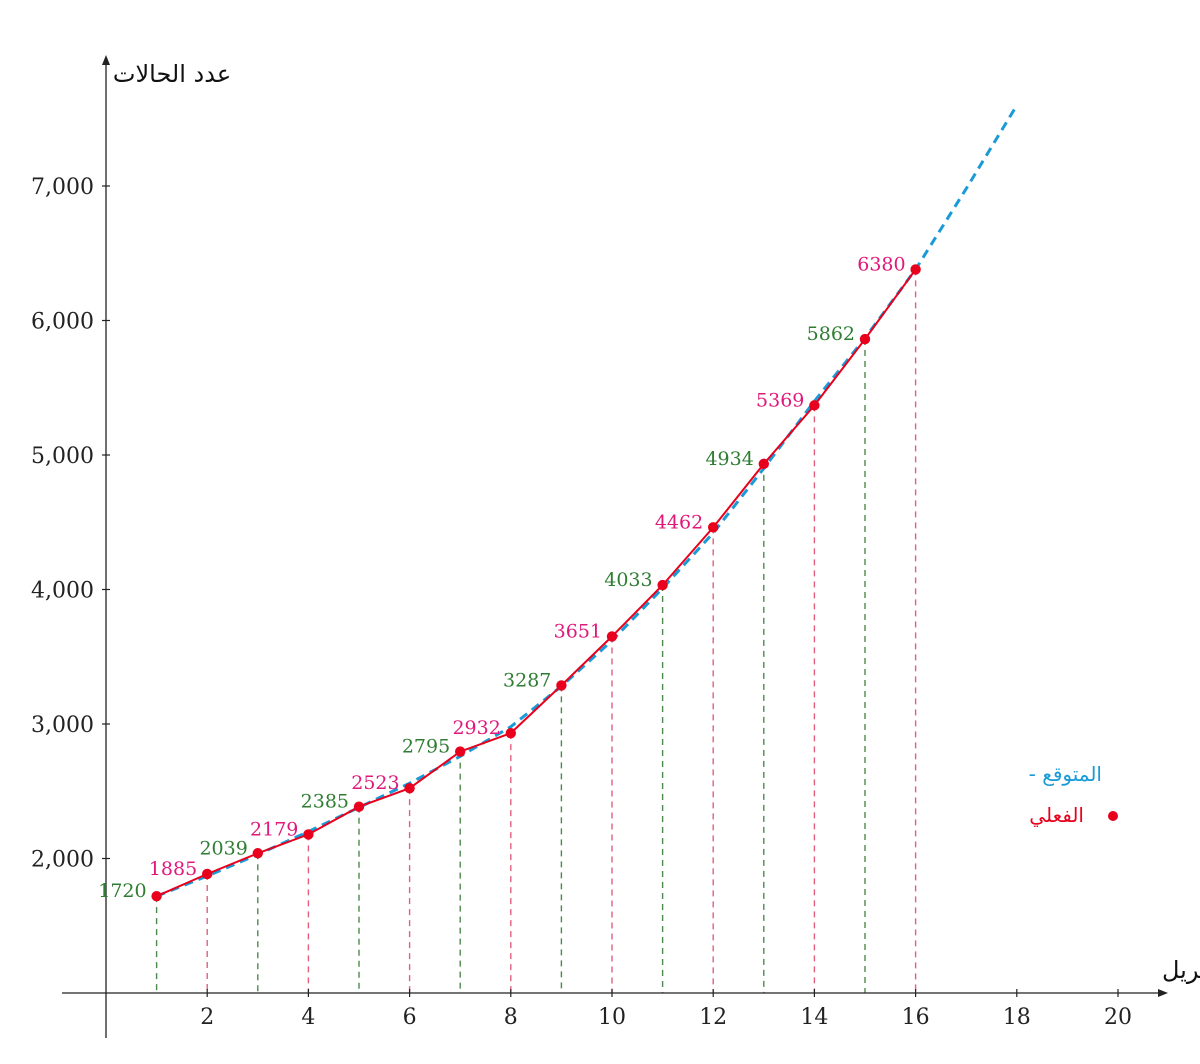  What do you see at coordinates (713, 1017) in the screenshot?
I see `x-tick-label: 12` at bounding box center [713, 1017].